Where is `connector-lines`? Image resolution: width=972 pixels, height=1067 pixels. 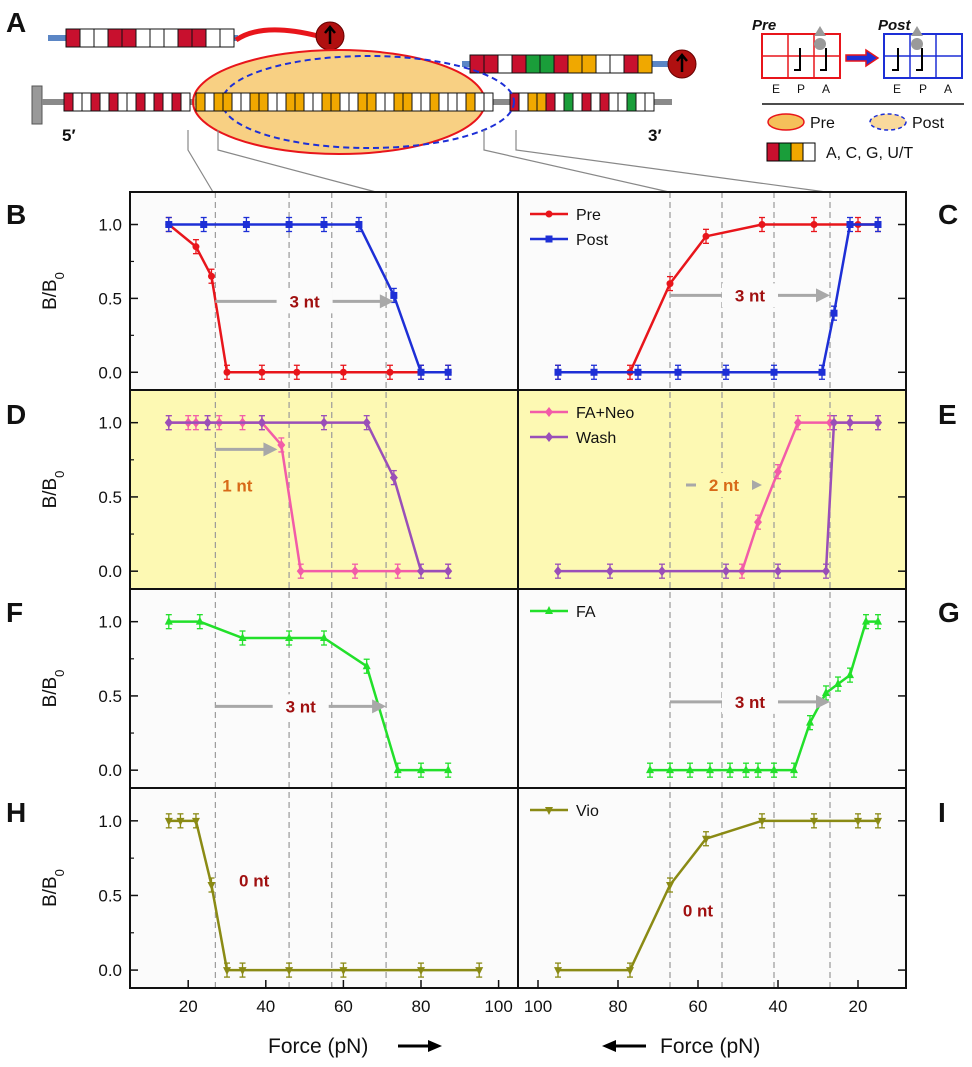
connector-lines is located at coordinates (507, 161).